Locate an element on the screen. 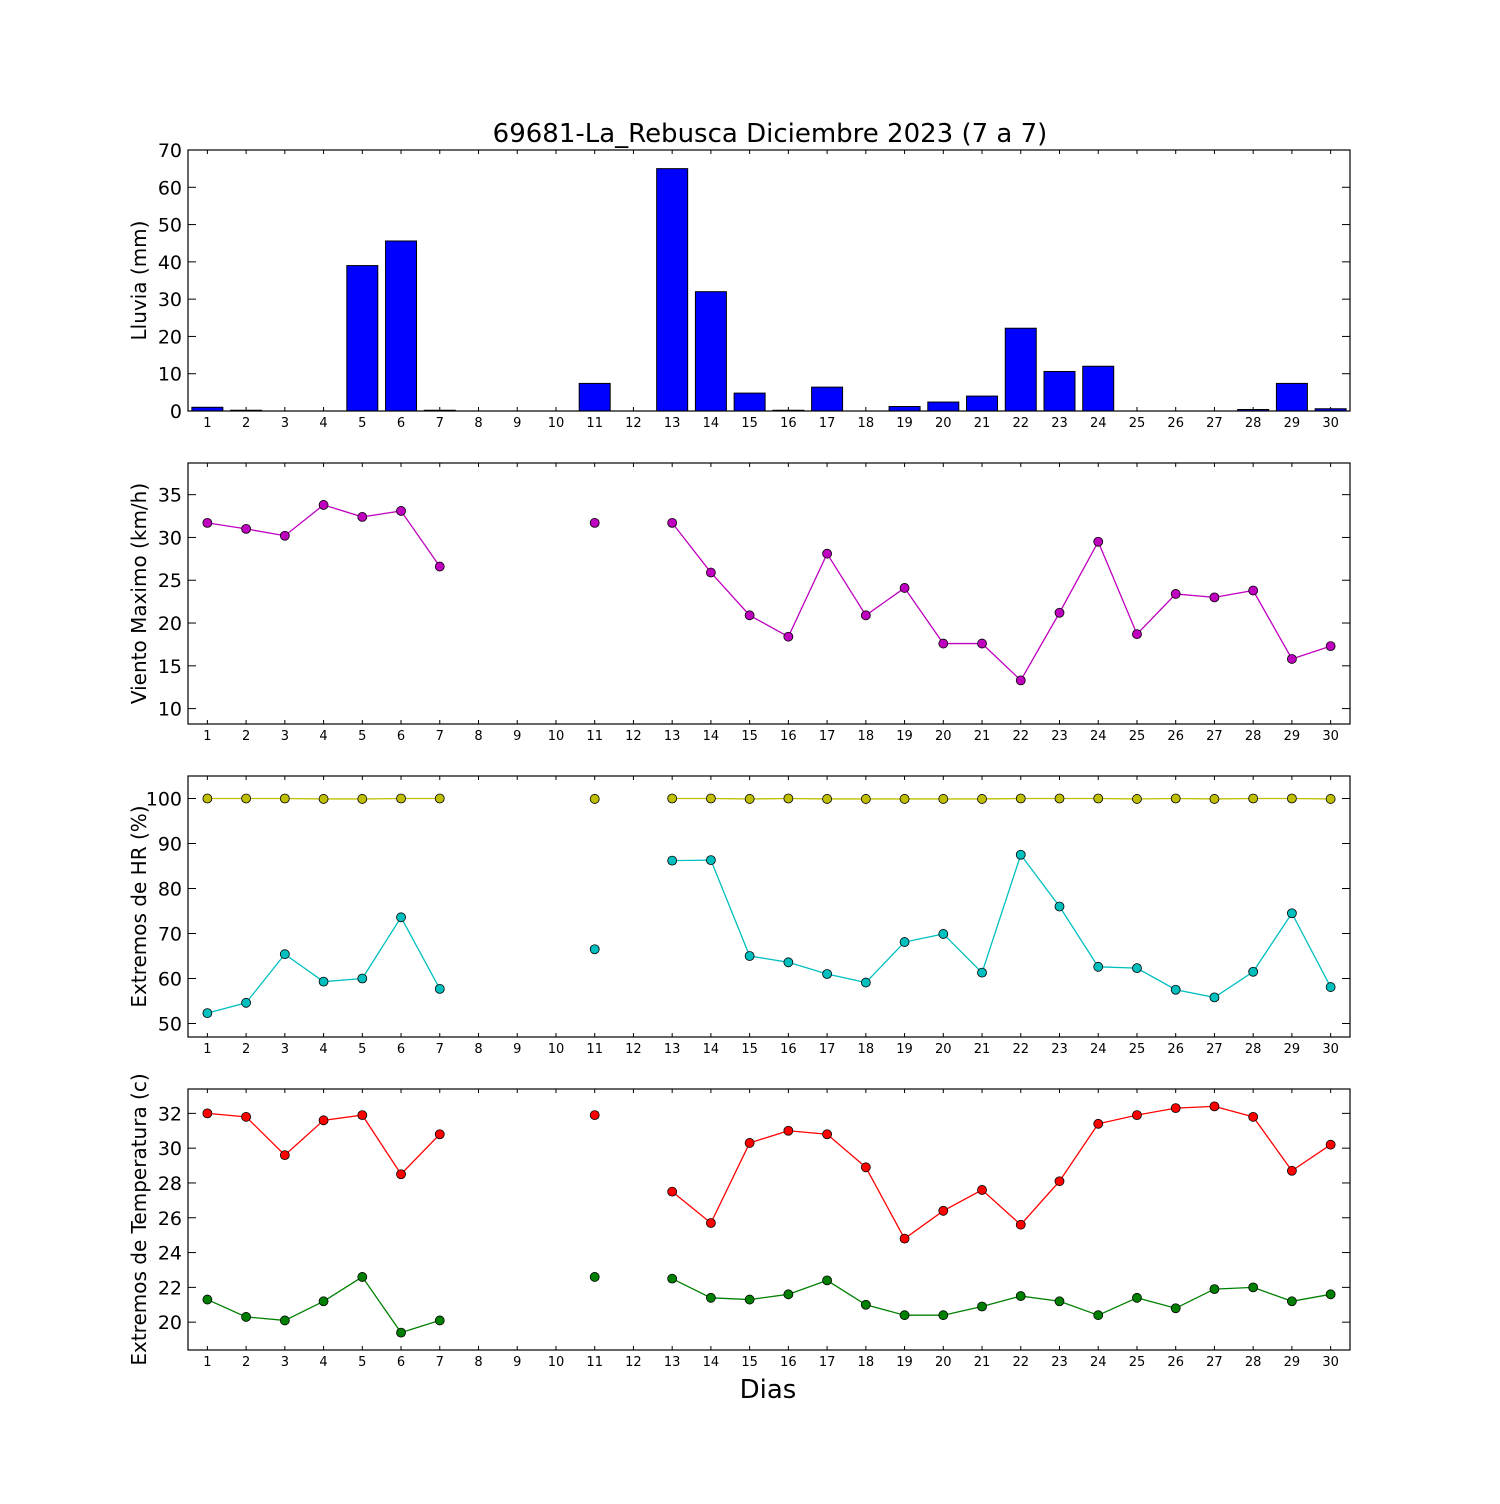 Image resolution: width=1500 pixels, height=1504 pixels. y-tick-label-hr: 80 is located at coordinates (170, 890).